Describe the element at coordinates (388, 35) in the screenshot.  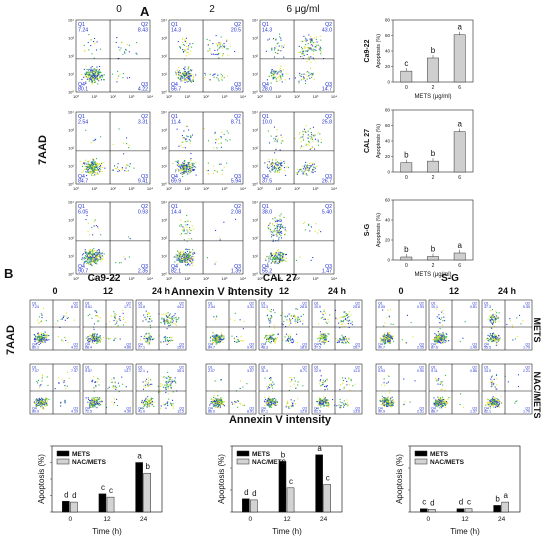
I see `y-tick-label: 60` at that location.